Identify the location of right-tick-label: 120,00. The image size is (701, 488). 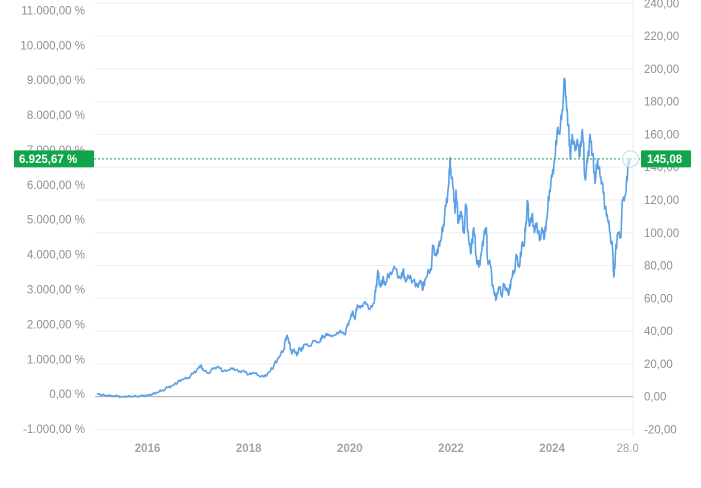
(661, 201).